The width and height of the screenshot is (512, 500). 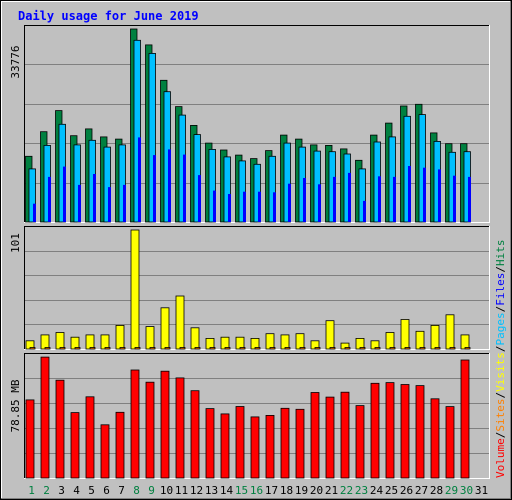 I want to click on x-tick-label-day-31: 31, so click(x=481, y=490).